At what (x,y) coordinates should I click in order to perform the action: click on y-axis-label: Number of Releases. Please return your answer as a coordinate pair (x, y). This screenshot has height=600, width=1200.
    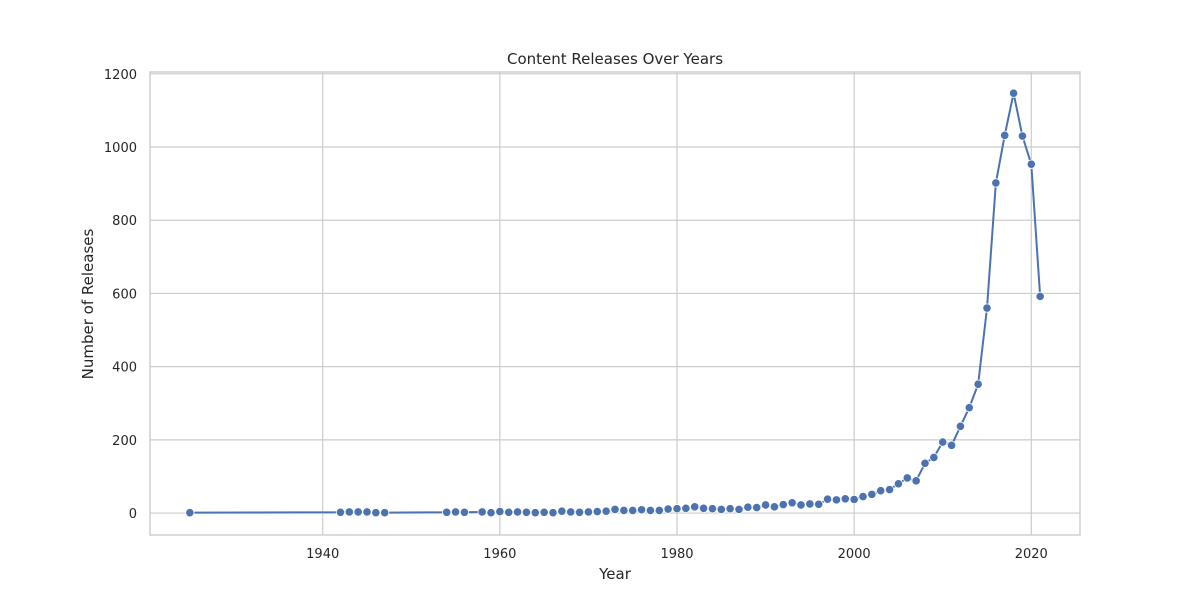
    Looking at the image, I should click on (88, 303).